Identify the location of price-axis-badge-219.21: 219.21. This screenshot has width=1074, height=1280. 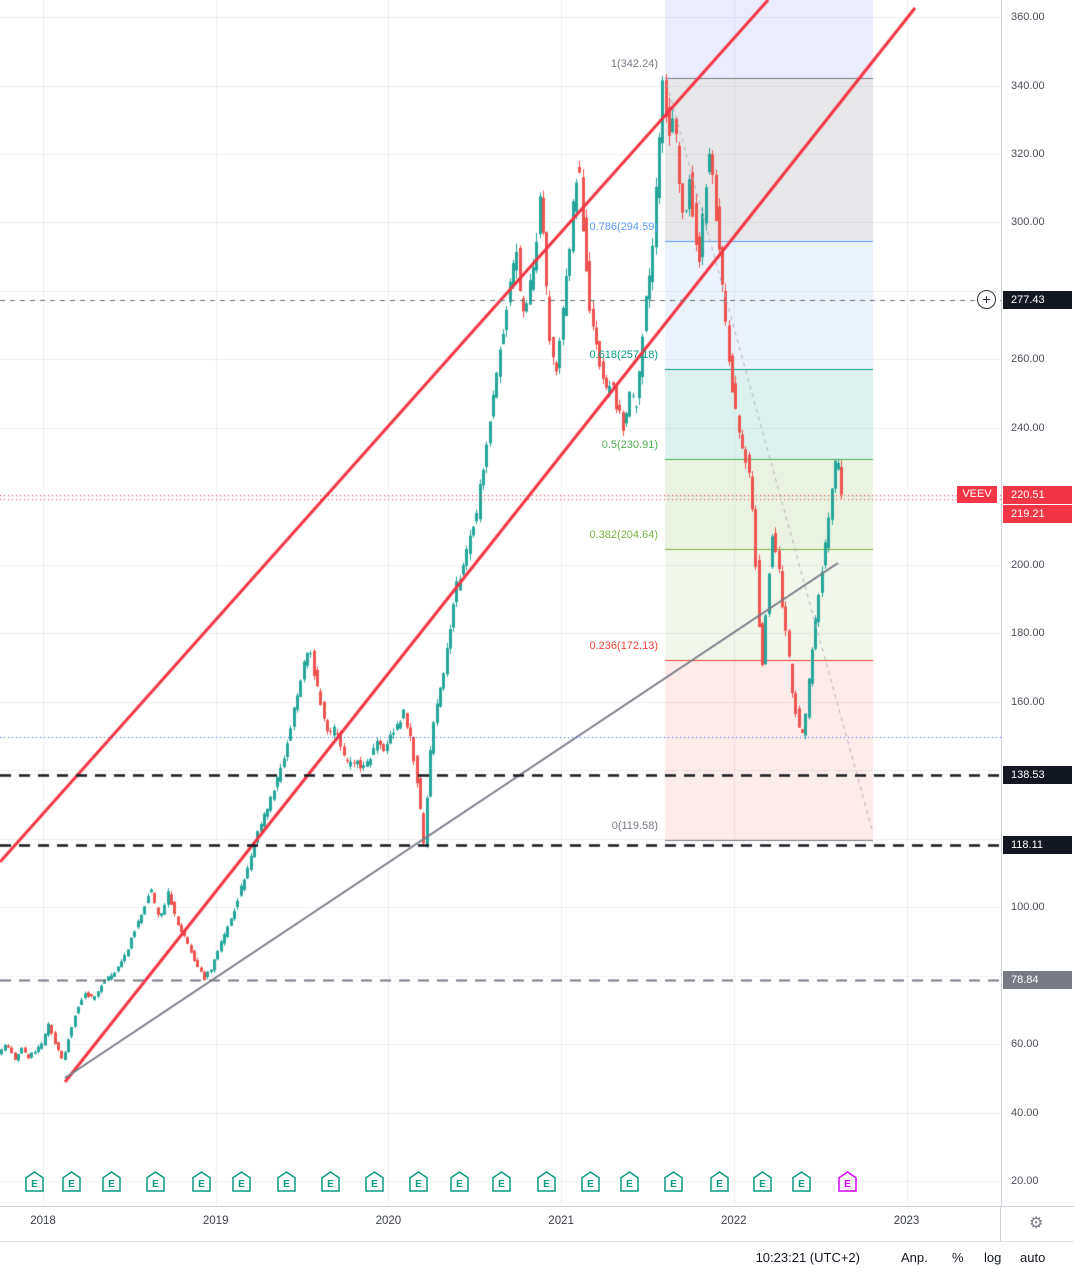
(1037, 513).